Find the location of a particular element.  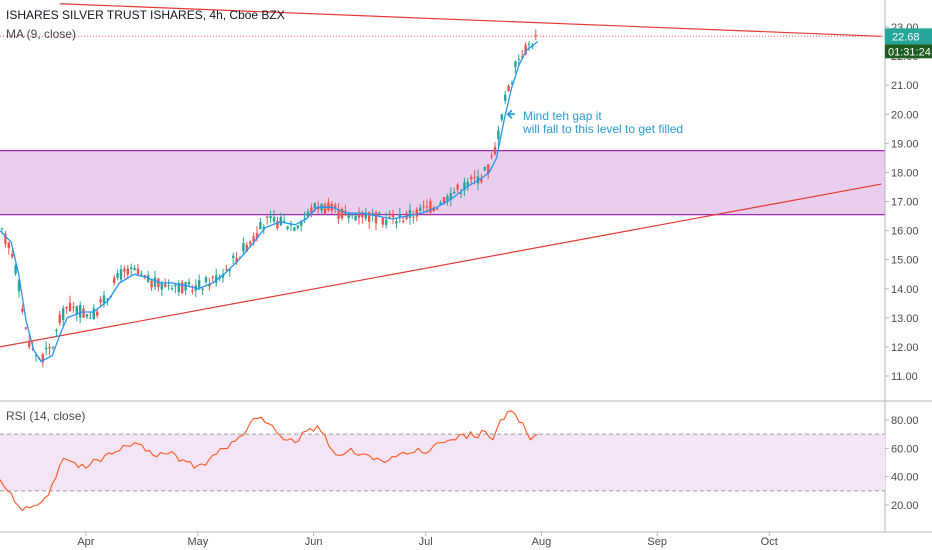

resistance-trendline is located at coordinates (470, 20).